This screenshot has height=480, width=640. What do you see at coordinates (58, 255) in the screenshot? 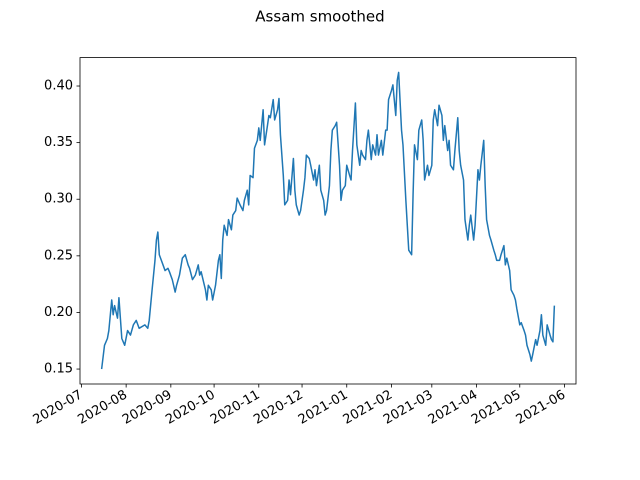
I see `y-tick-label: 0.25` at bounding box center [58, 255].